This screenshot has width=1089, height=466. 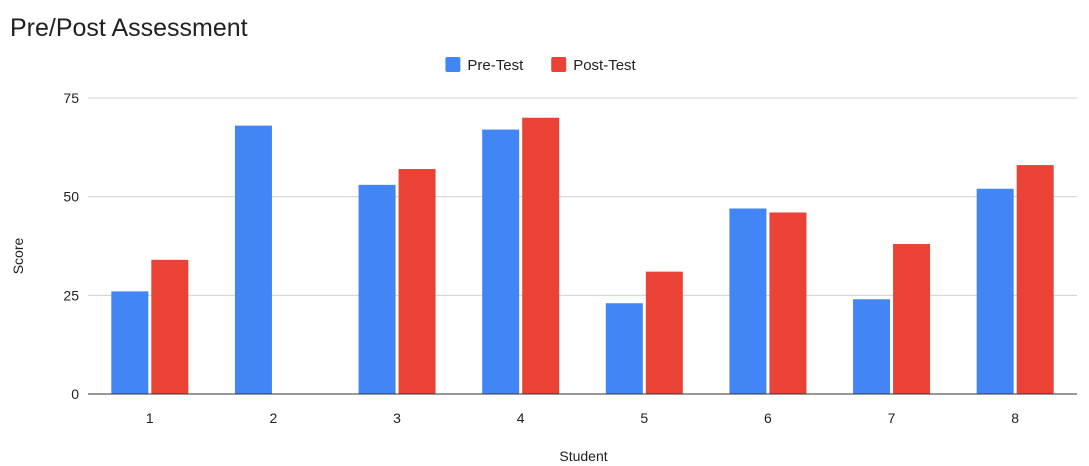 I want to click on x-tick-label: 2, so click(x=274, y=418).